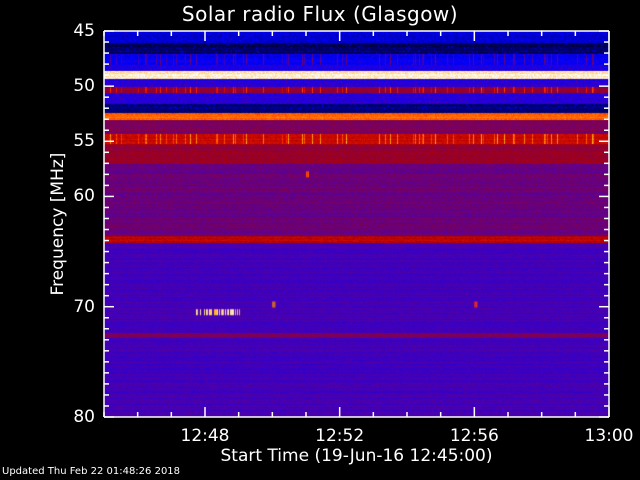  Describe the element at coordinates (84, 306) in the screenshot. I see `y-tick-label: 70` at that location.